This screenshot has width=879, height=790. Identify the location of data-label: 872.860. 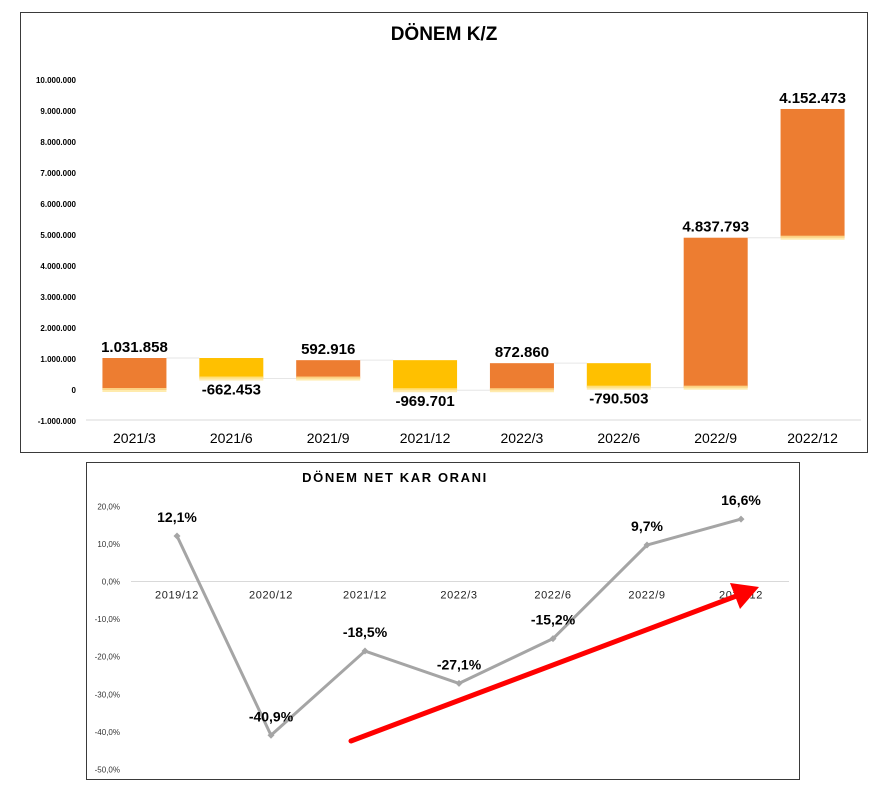
(522, 352).